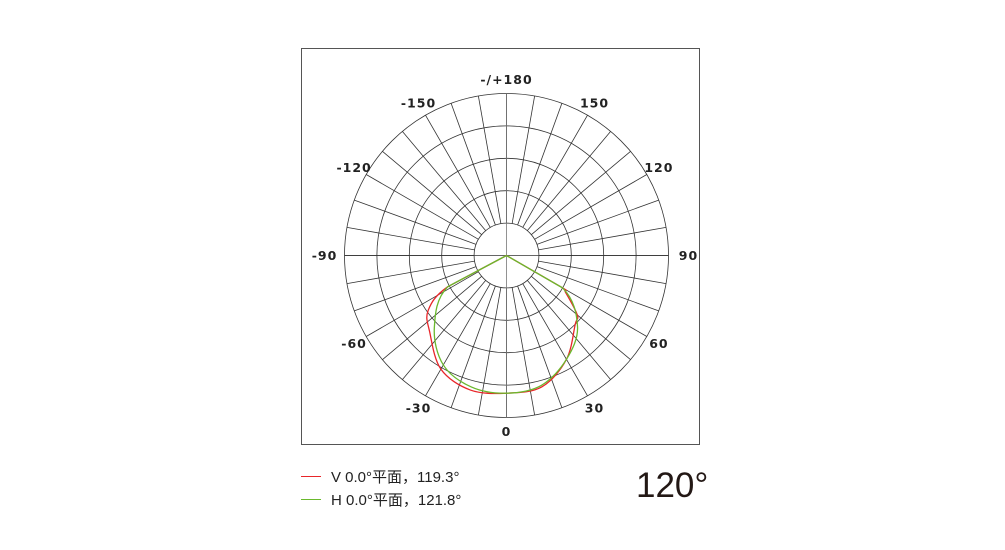 The image size is (1005, 550). I want to click on angle-tick-label: -90, so click(325, 255).